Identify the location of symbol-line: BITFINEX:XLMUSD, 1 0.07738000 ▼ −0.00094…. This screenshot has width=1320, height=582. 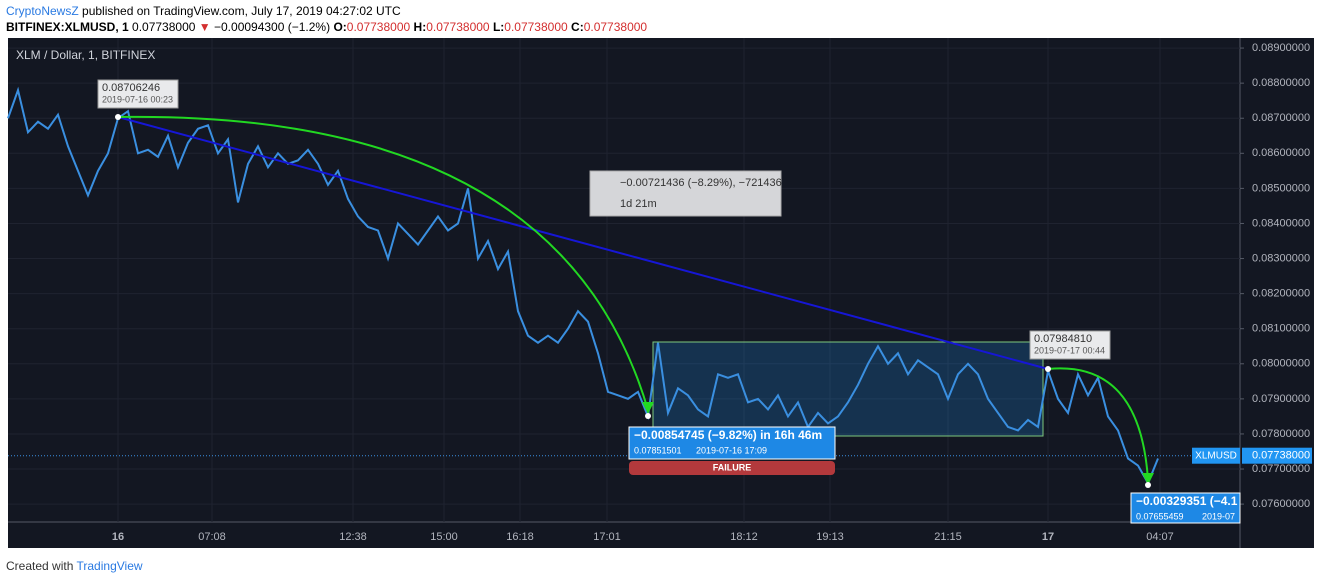
(326, 27).